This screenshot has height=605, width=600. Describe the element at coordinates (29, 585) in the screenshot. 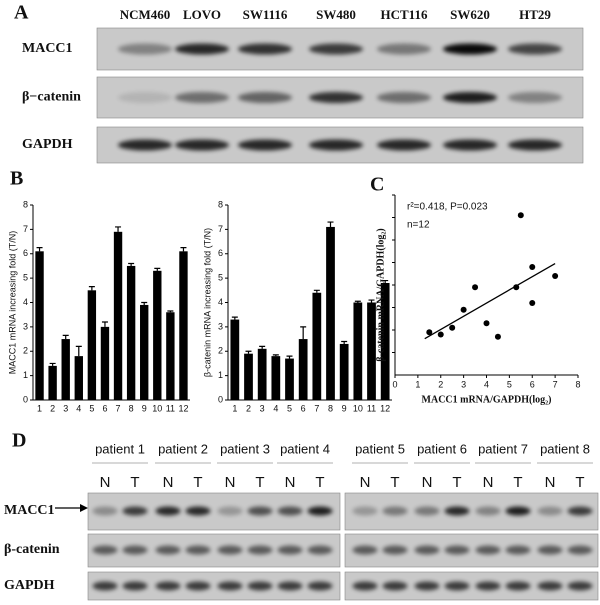

I see `row-label: GAPDH` at that location.